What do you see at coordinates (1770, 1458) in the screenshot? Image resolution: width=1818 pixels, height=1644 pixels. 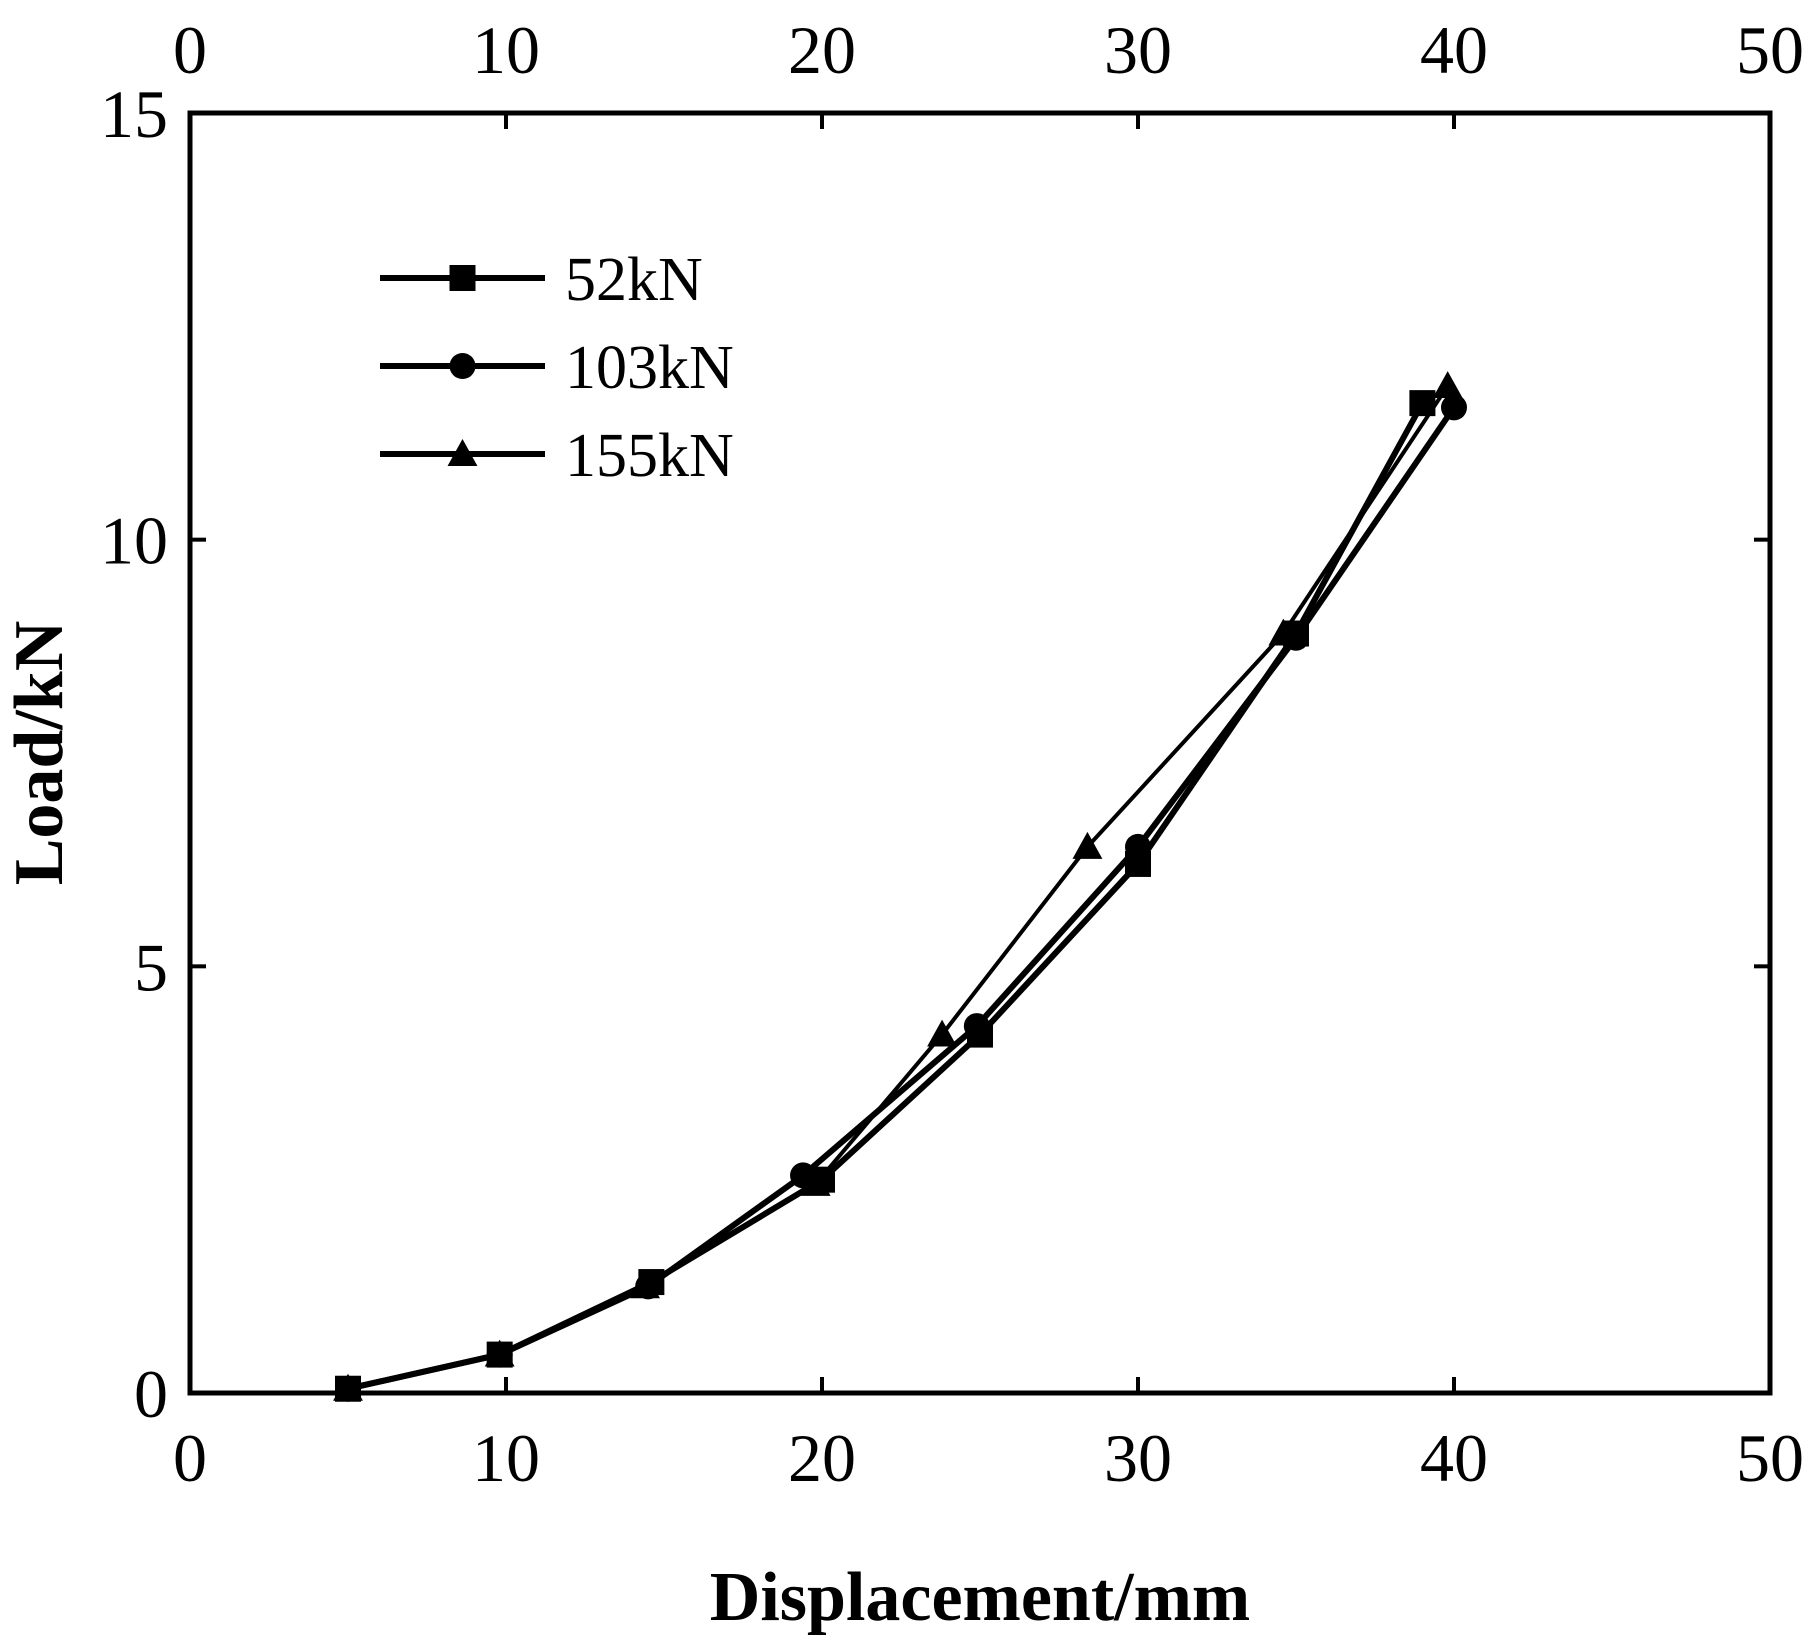 I see `x-tick-label: 50` at bounding box center [1770, 1458].